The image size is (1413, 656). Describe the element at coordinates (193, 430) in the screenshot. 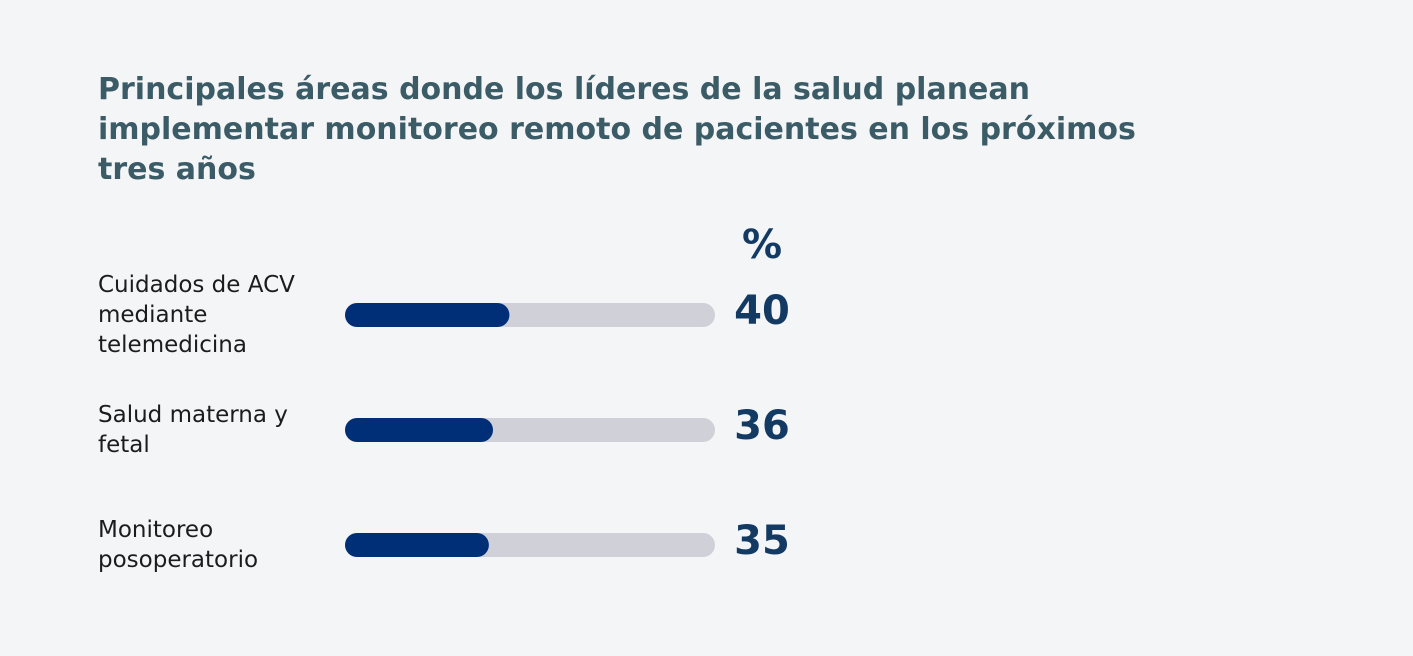

I see `category-label: Salud materna y fetal` at that location.